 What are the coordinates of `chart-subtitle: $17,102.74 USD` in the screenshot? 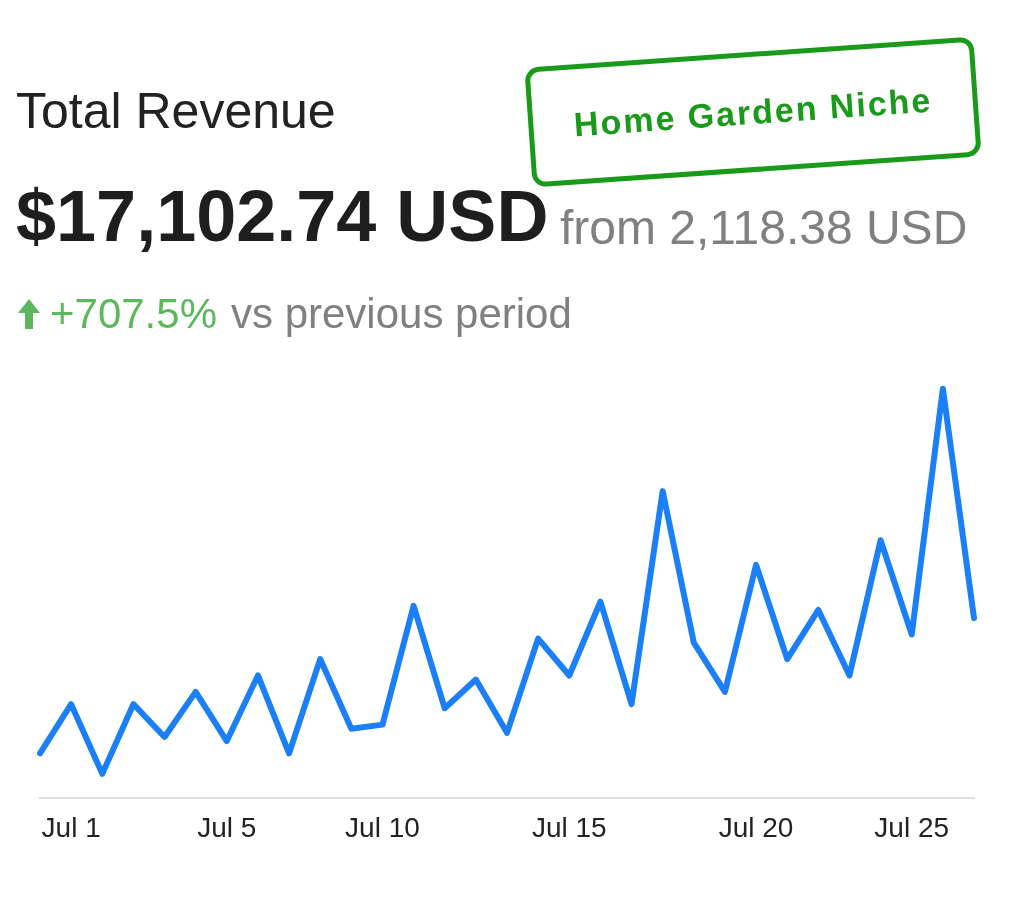 It's located at (282, 216).